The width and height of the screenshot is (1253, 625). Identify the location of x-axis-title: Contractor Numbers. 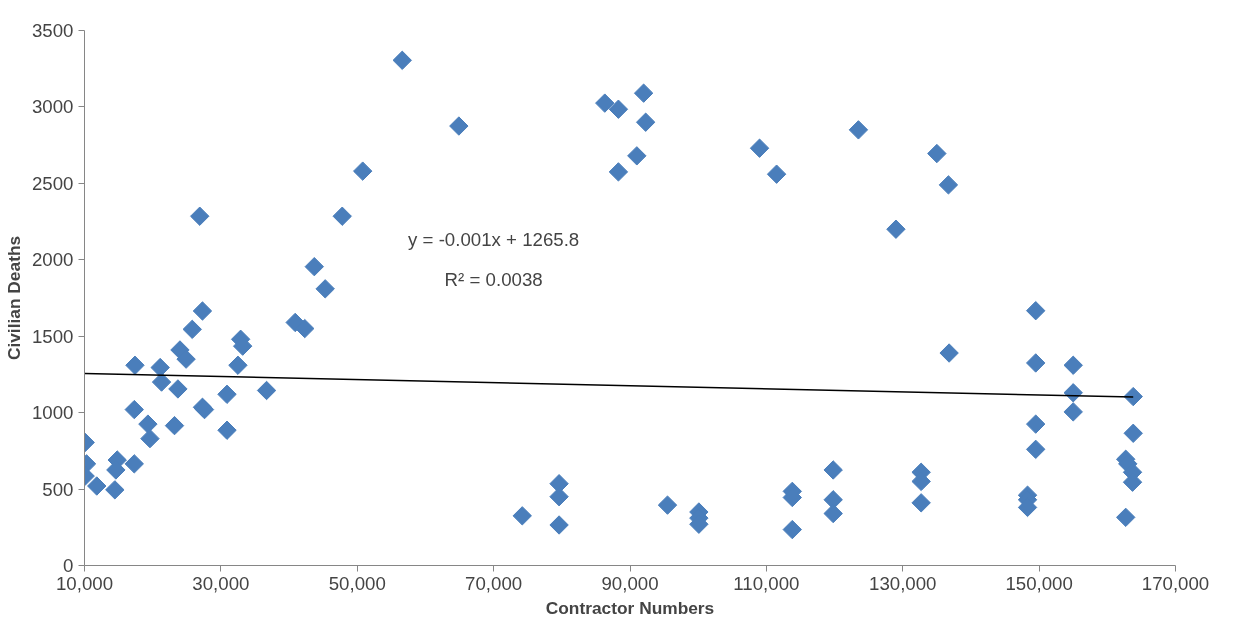
(630, 607).